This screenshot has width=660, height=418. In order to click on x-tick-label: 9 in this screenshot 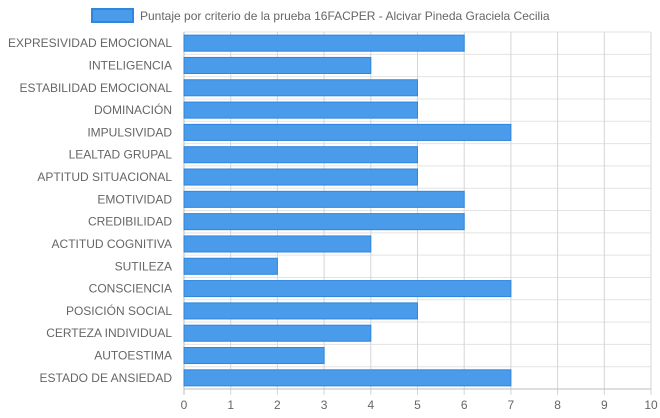, I will do `click(604, 405)`.